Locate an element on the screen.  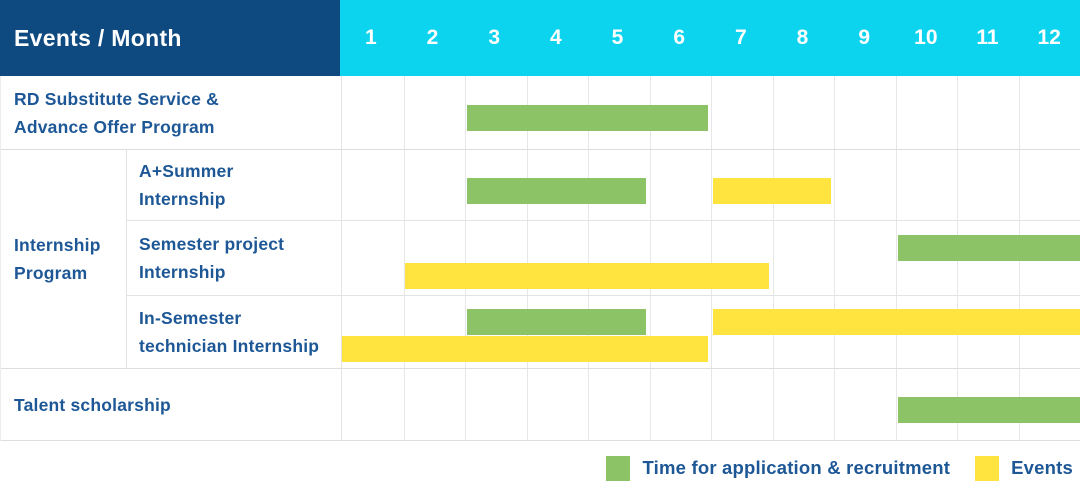
row-talent-scholarship: Talent scholarship is located at coordinates (540, 405).